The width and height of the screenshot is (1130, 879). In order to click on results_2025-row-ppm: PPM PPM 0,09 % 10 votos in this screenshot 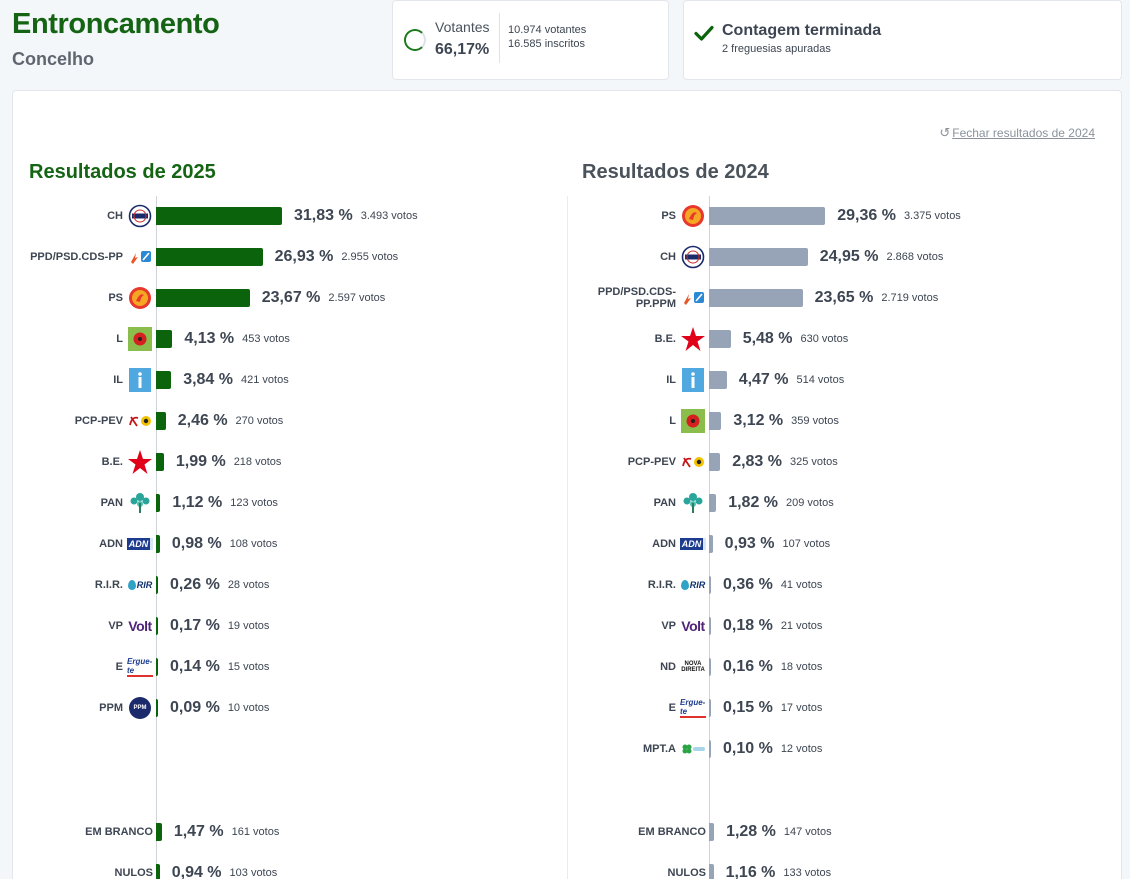, I will do `click(234, 708)`.